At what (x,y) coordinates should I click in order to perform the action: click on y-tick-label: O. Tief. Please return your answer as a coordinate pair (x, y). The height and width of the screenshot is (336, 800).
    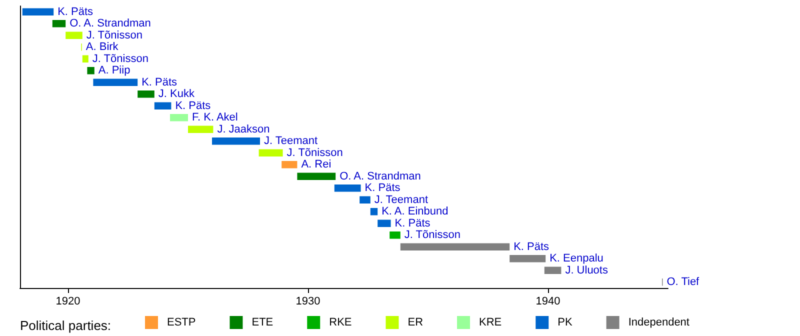
    Looking at the image, I should click on (683, 282).